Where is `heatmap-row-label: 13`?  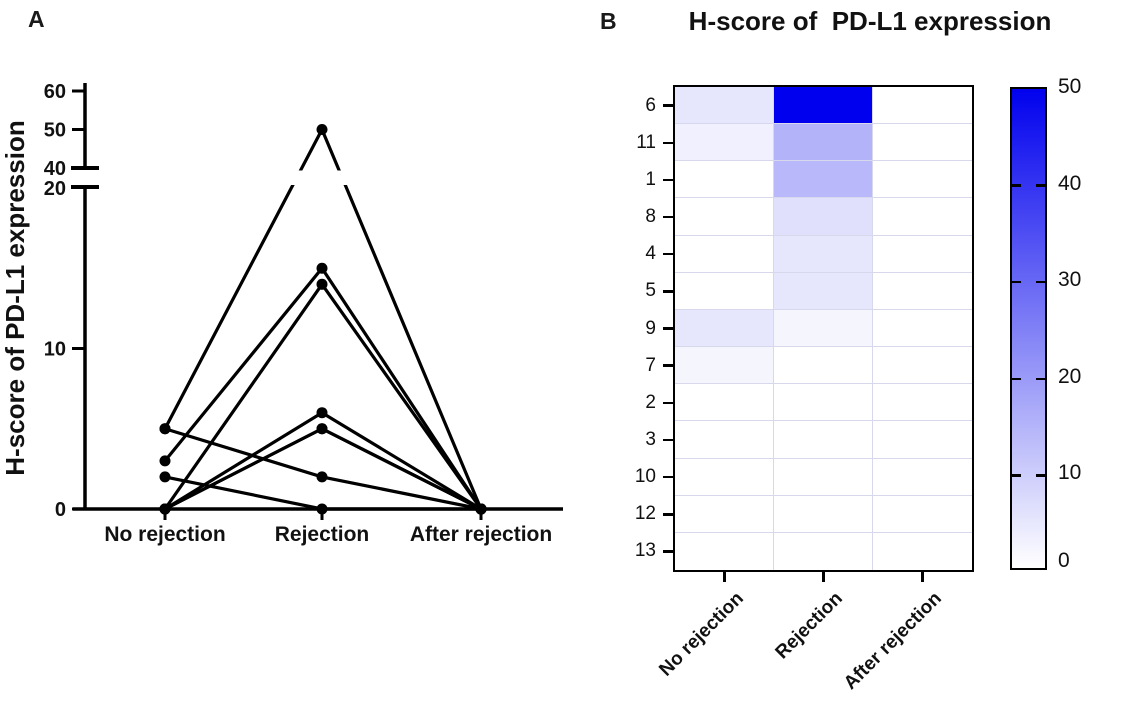
heatmap-row-label: 13 is located at coordinates (645, 551).